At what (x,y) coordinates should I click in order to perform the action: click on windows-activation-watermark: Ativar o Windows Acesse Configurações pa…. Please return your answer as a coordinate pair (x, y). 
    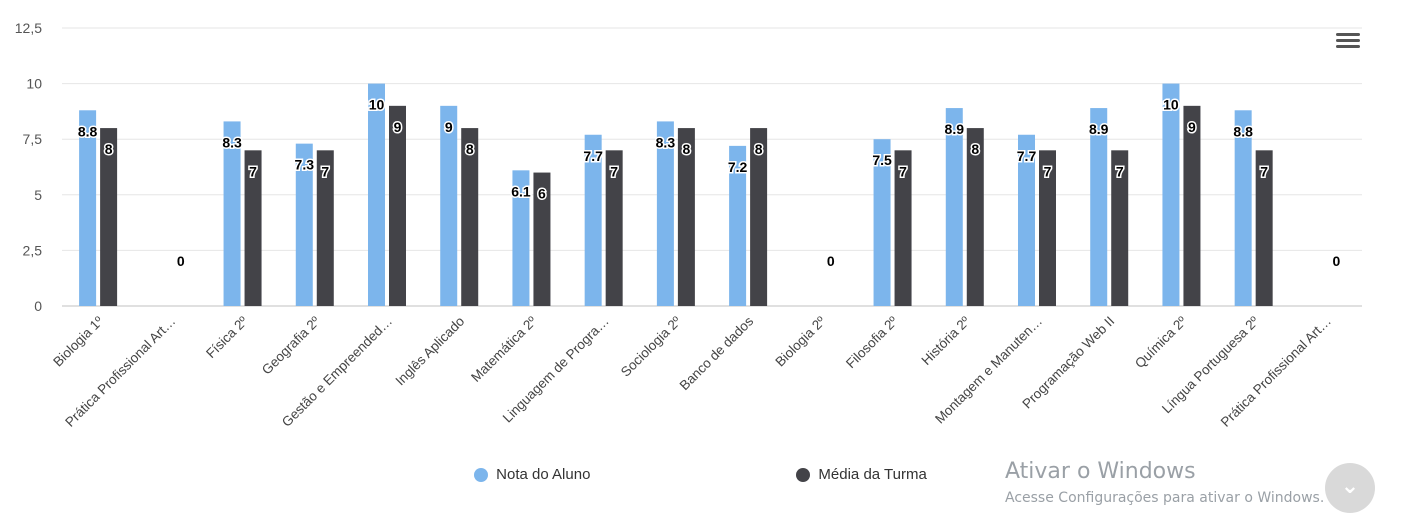
    Looking at the image, I should click on (1164, 482).